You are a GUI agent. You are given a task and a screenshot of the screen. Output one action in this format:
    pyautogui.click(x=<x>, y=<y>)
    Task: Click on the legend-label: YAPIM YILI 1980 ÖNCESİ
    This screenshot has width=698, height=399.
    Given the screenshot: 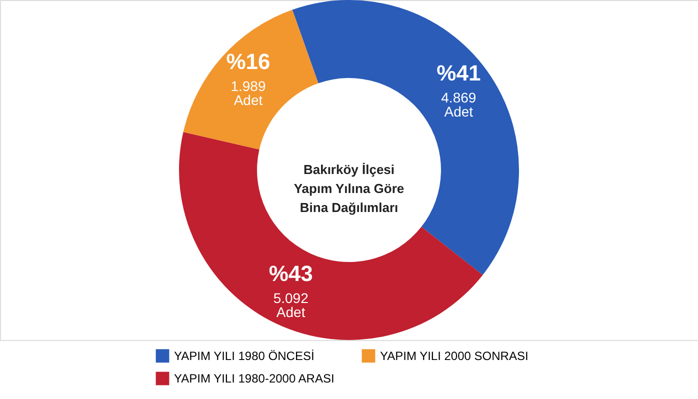 What is the action you would take?
    pyautogui.click(x=244, y=355)
    